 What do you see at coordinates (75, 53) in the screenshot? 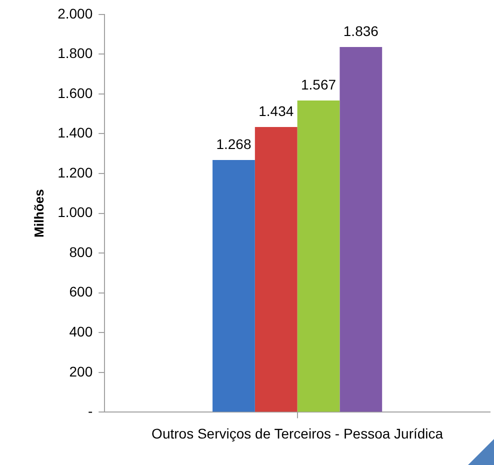
I see `y-tick-label: 1.800` at bounding box center [75, 53].